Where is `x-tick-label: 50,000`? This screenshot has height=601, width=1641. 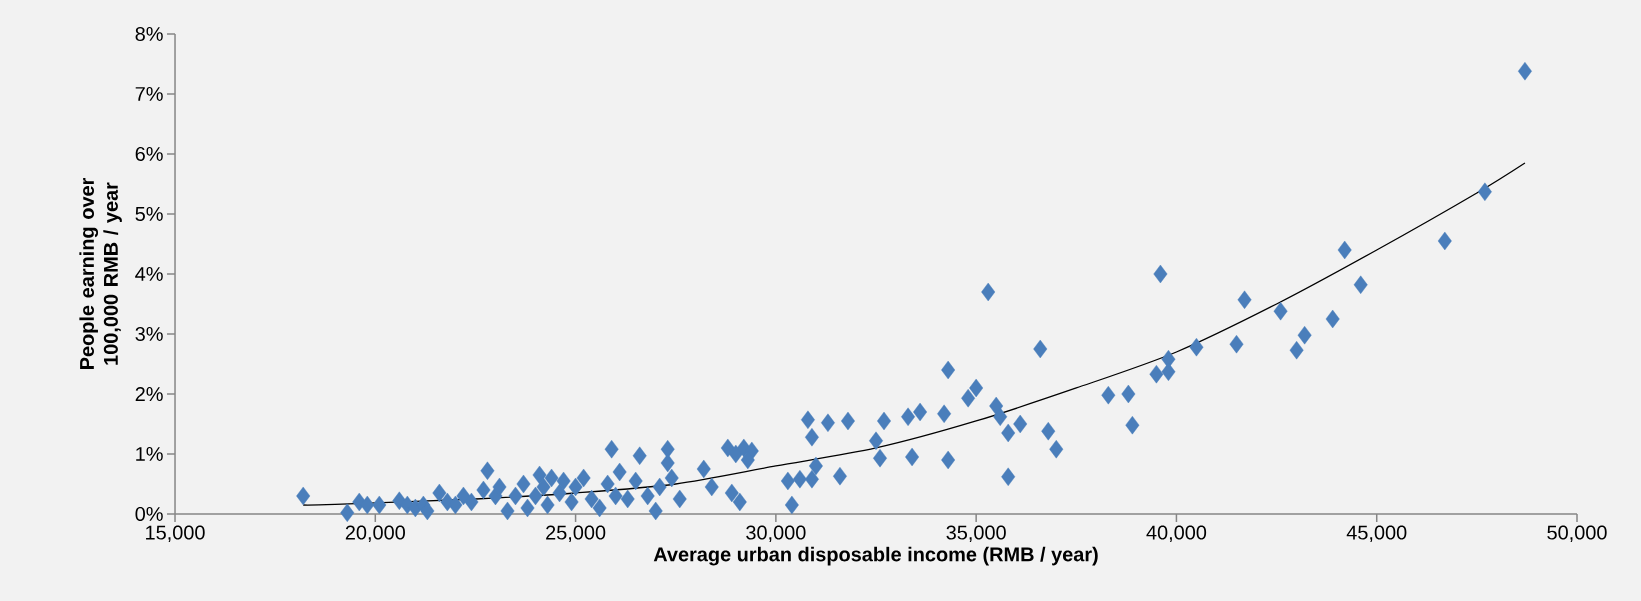
x-tick-label: 50,000 is located at coordinates (1577, 533).